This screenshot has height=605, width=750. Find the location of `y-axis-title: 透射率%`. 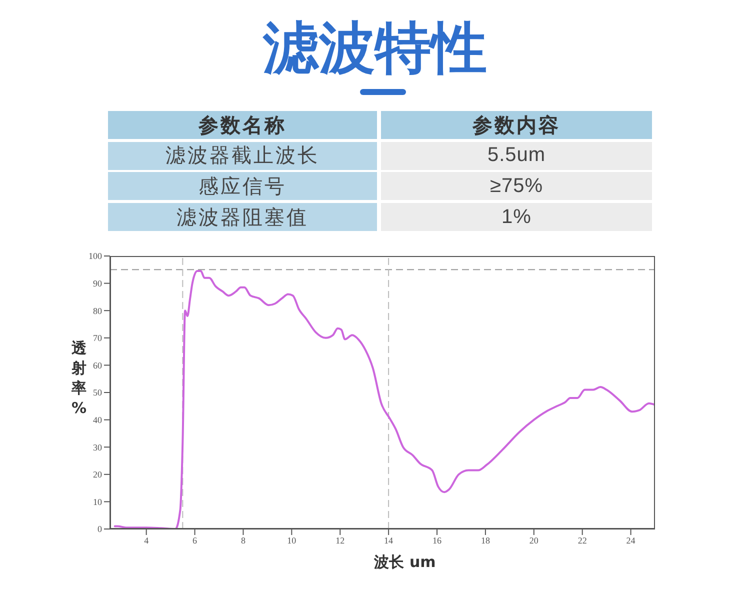

y-axis-title: 透射率% is located at coordinates (79, 378).